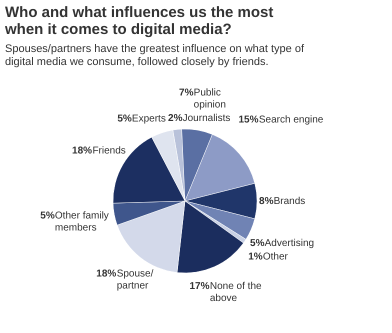 The image size is (392, 333). Describe the element at coordinates (236, 292) in the screenshot. I see `slice-label: None of the above` at that location.